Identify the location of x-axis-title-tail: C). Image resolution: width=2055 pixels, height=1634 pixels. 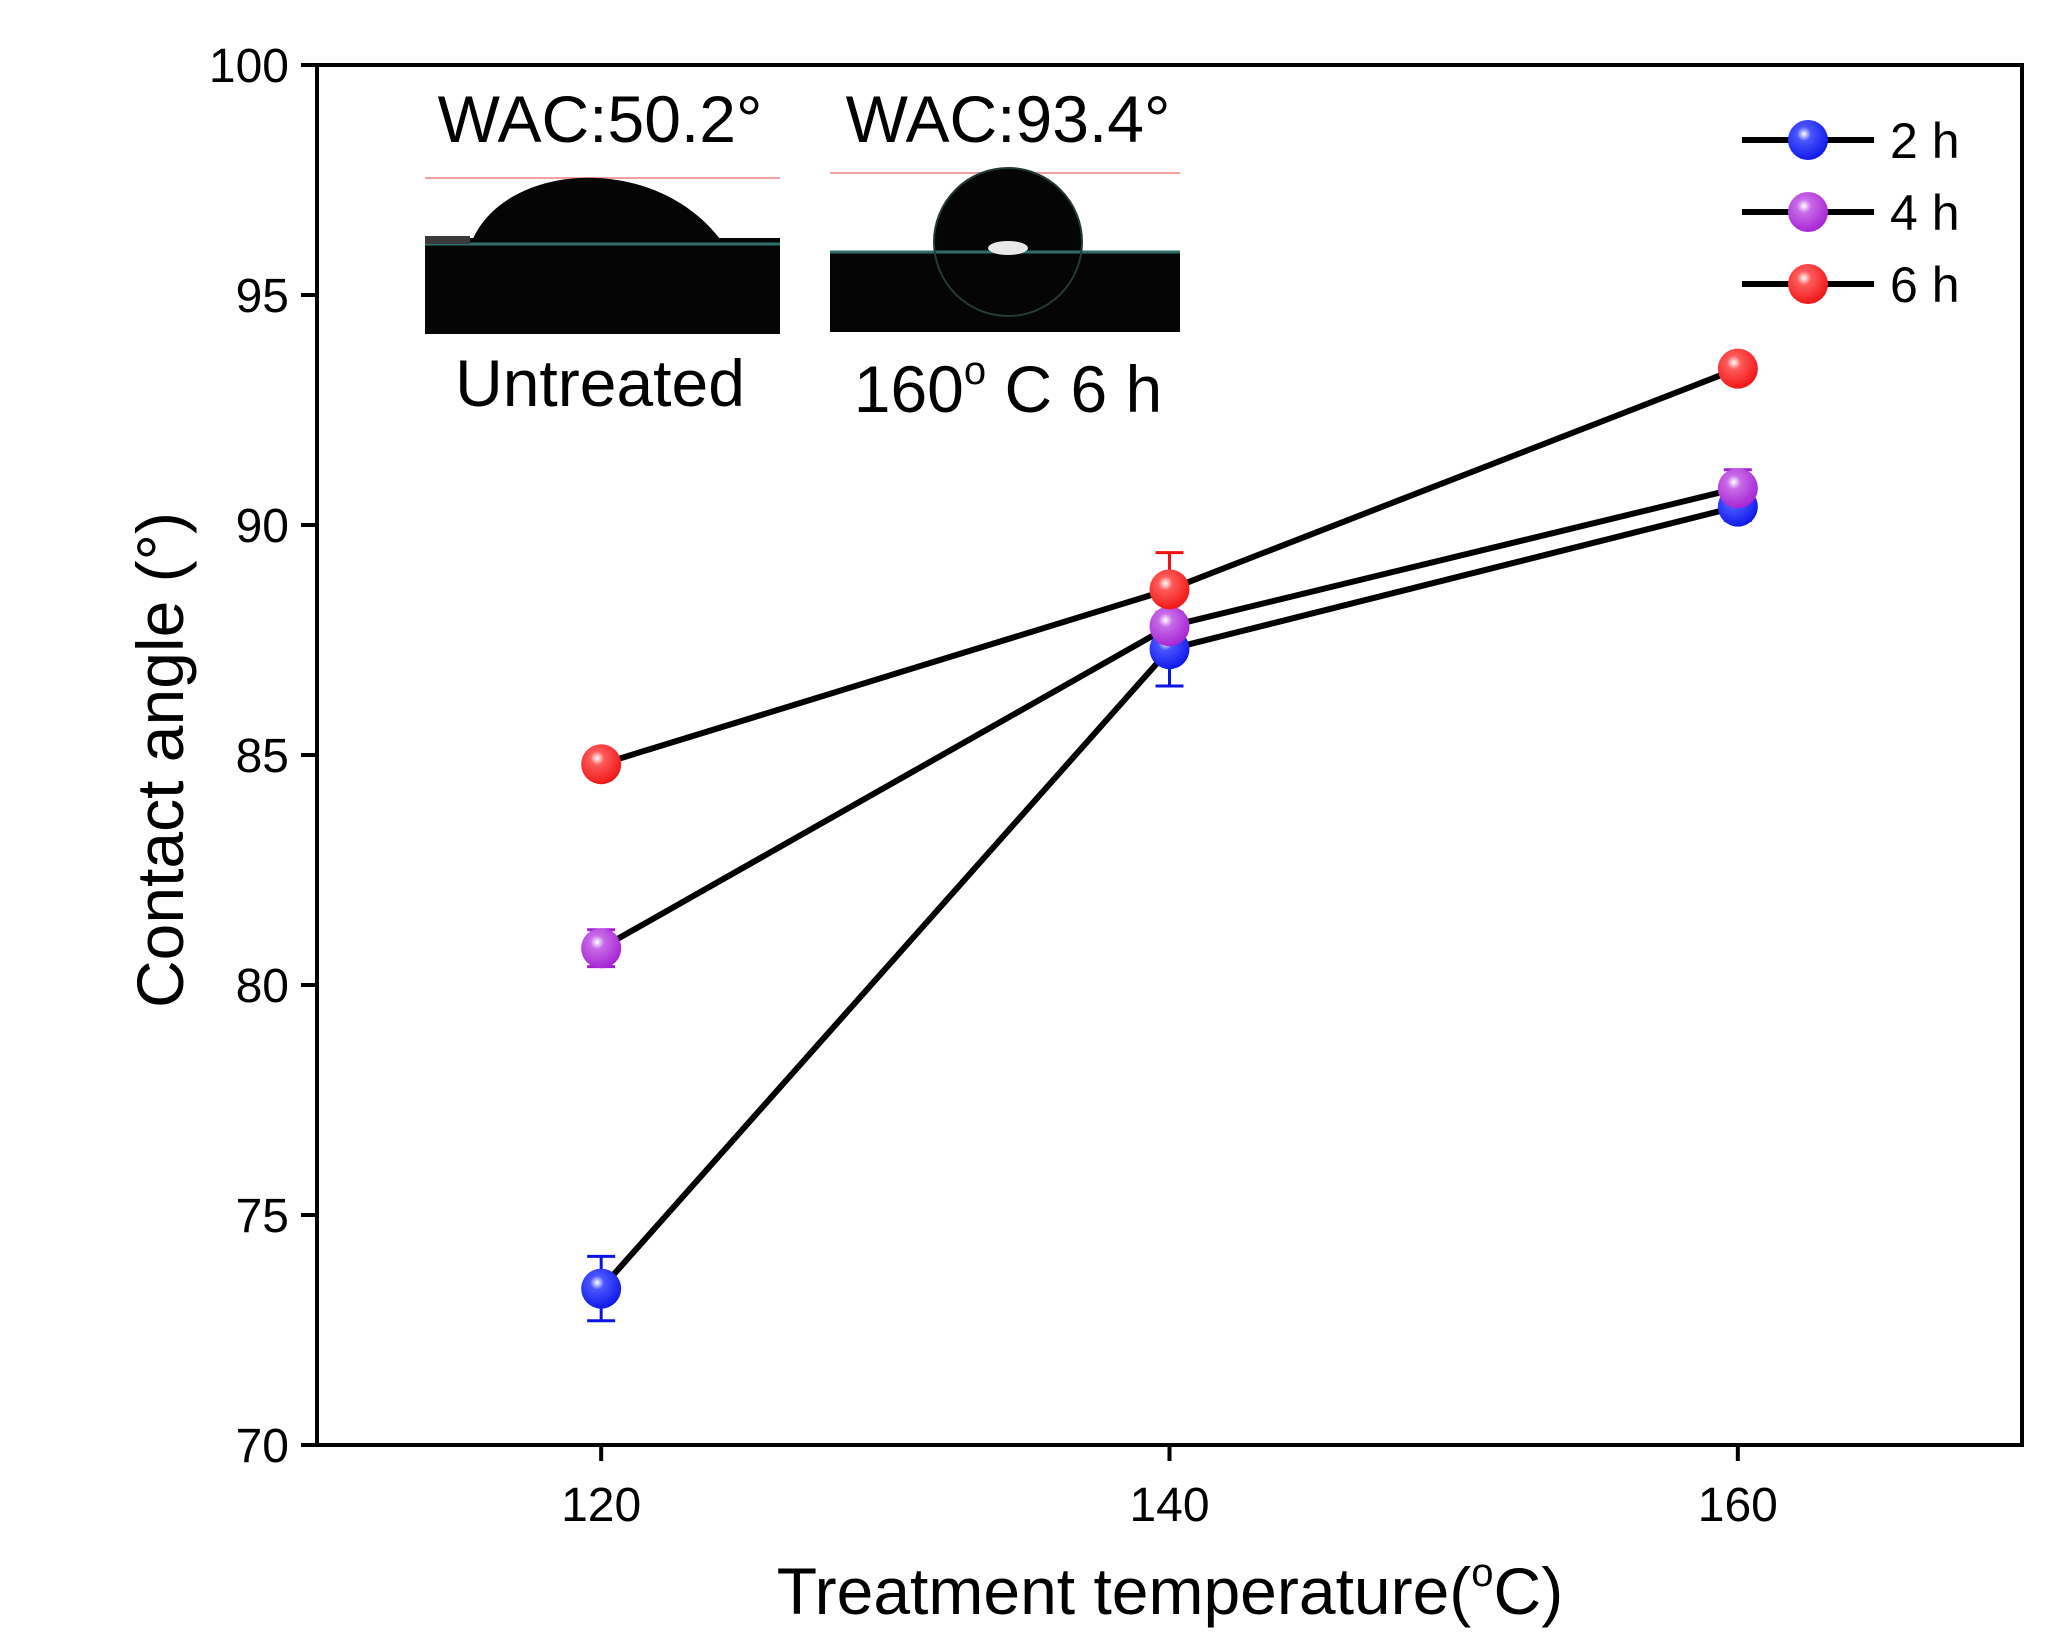
(1529, 1591).